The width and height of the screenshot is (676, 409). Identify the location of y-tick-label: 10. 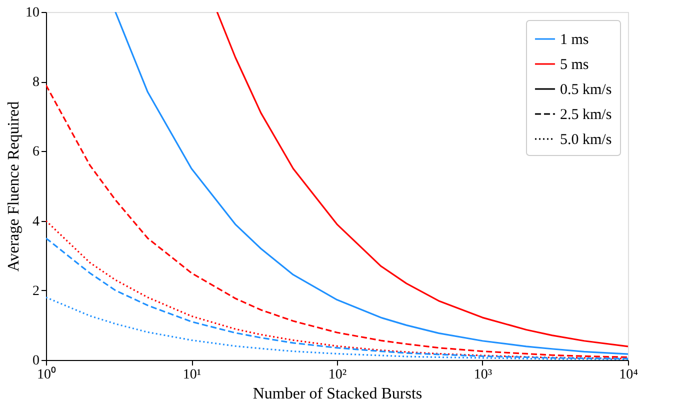
(33, 13).